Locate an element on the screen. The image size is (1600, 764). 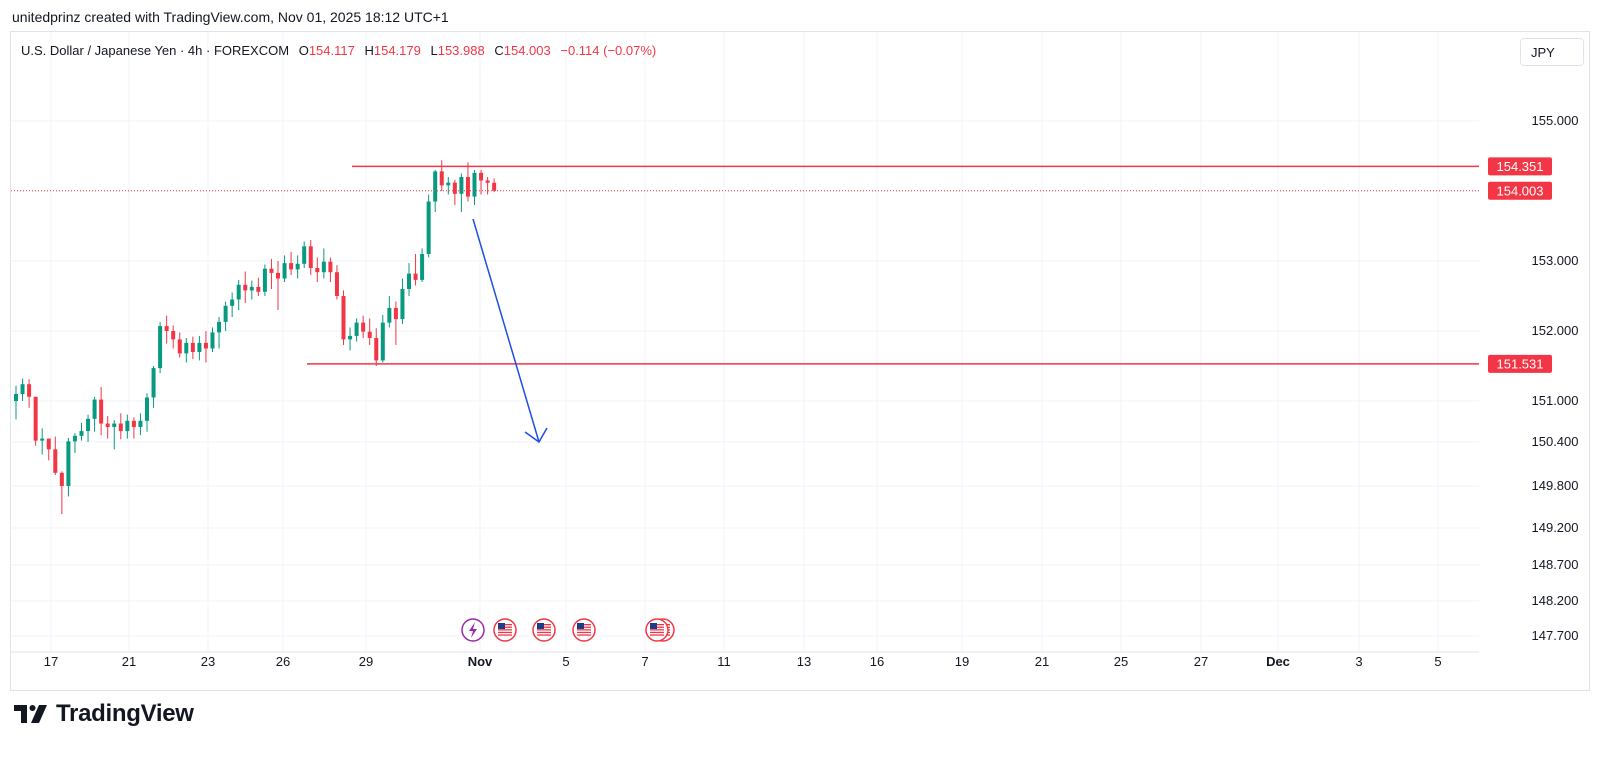
x-tick-label: 7 is located at coordinates (644, 661).